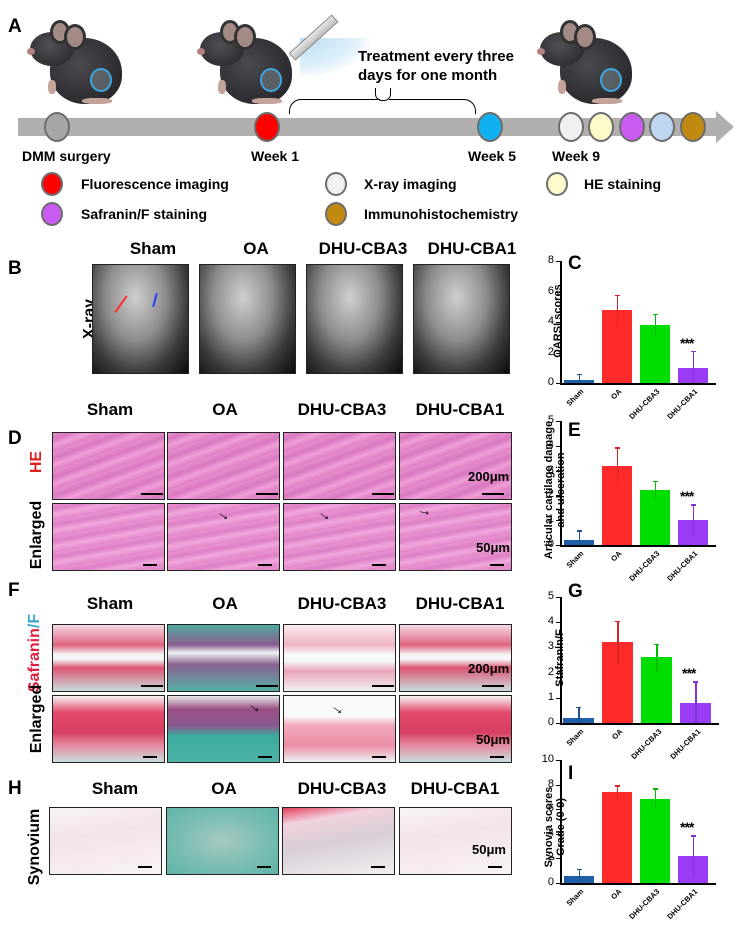  I want to click on timeline-dot-week9-he, so click(601, 127).